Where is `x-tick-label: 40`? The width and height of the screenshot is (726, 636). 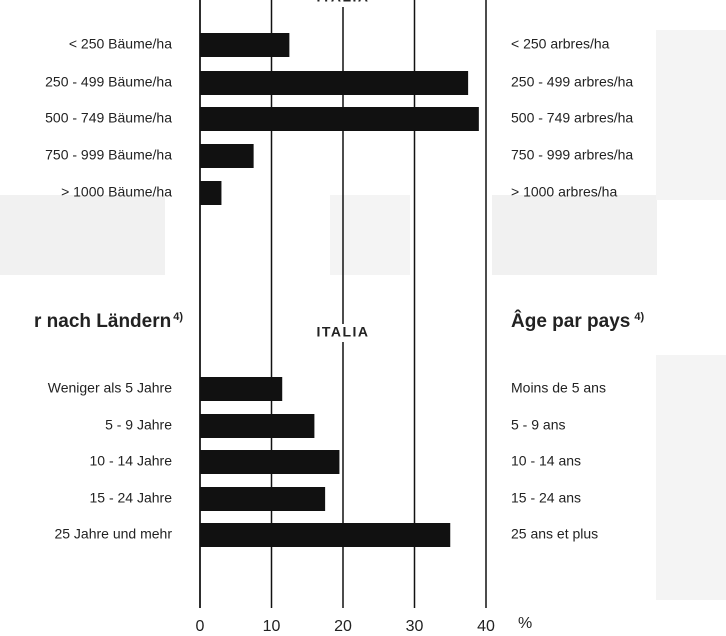
x-tick-label: 40 is located at coordinates (486, 626).